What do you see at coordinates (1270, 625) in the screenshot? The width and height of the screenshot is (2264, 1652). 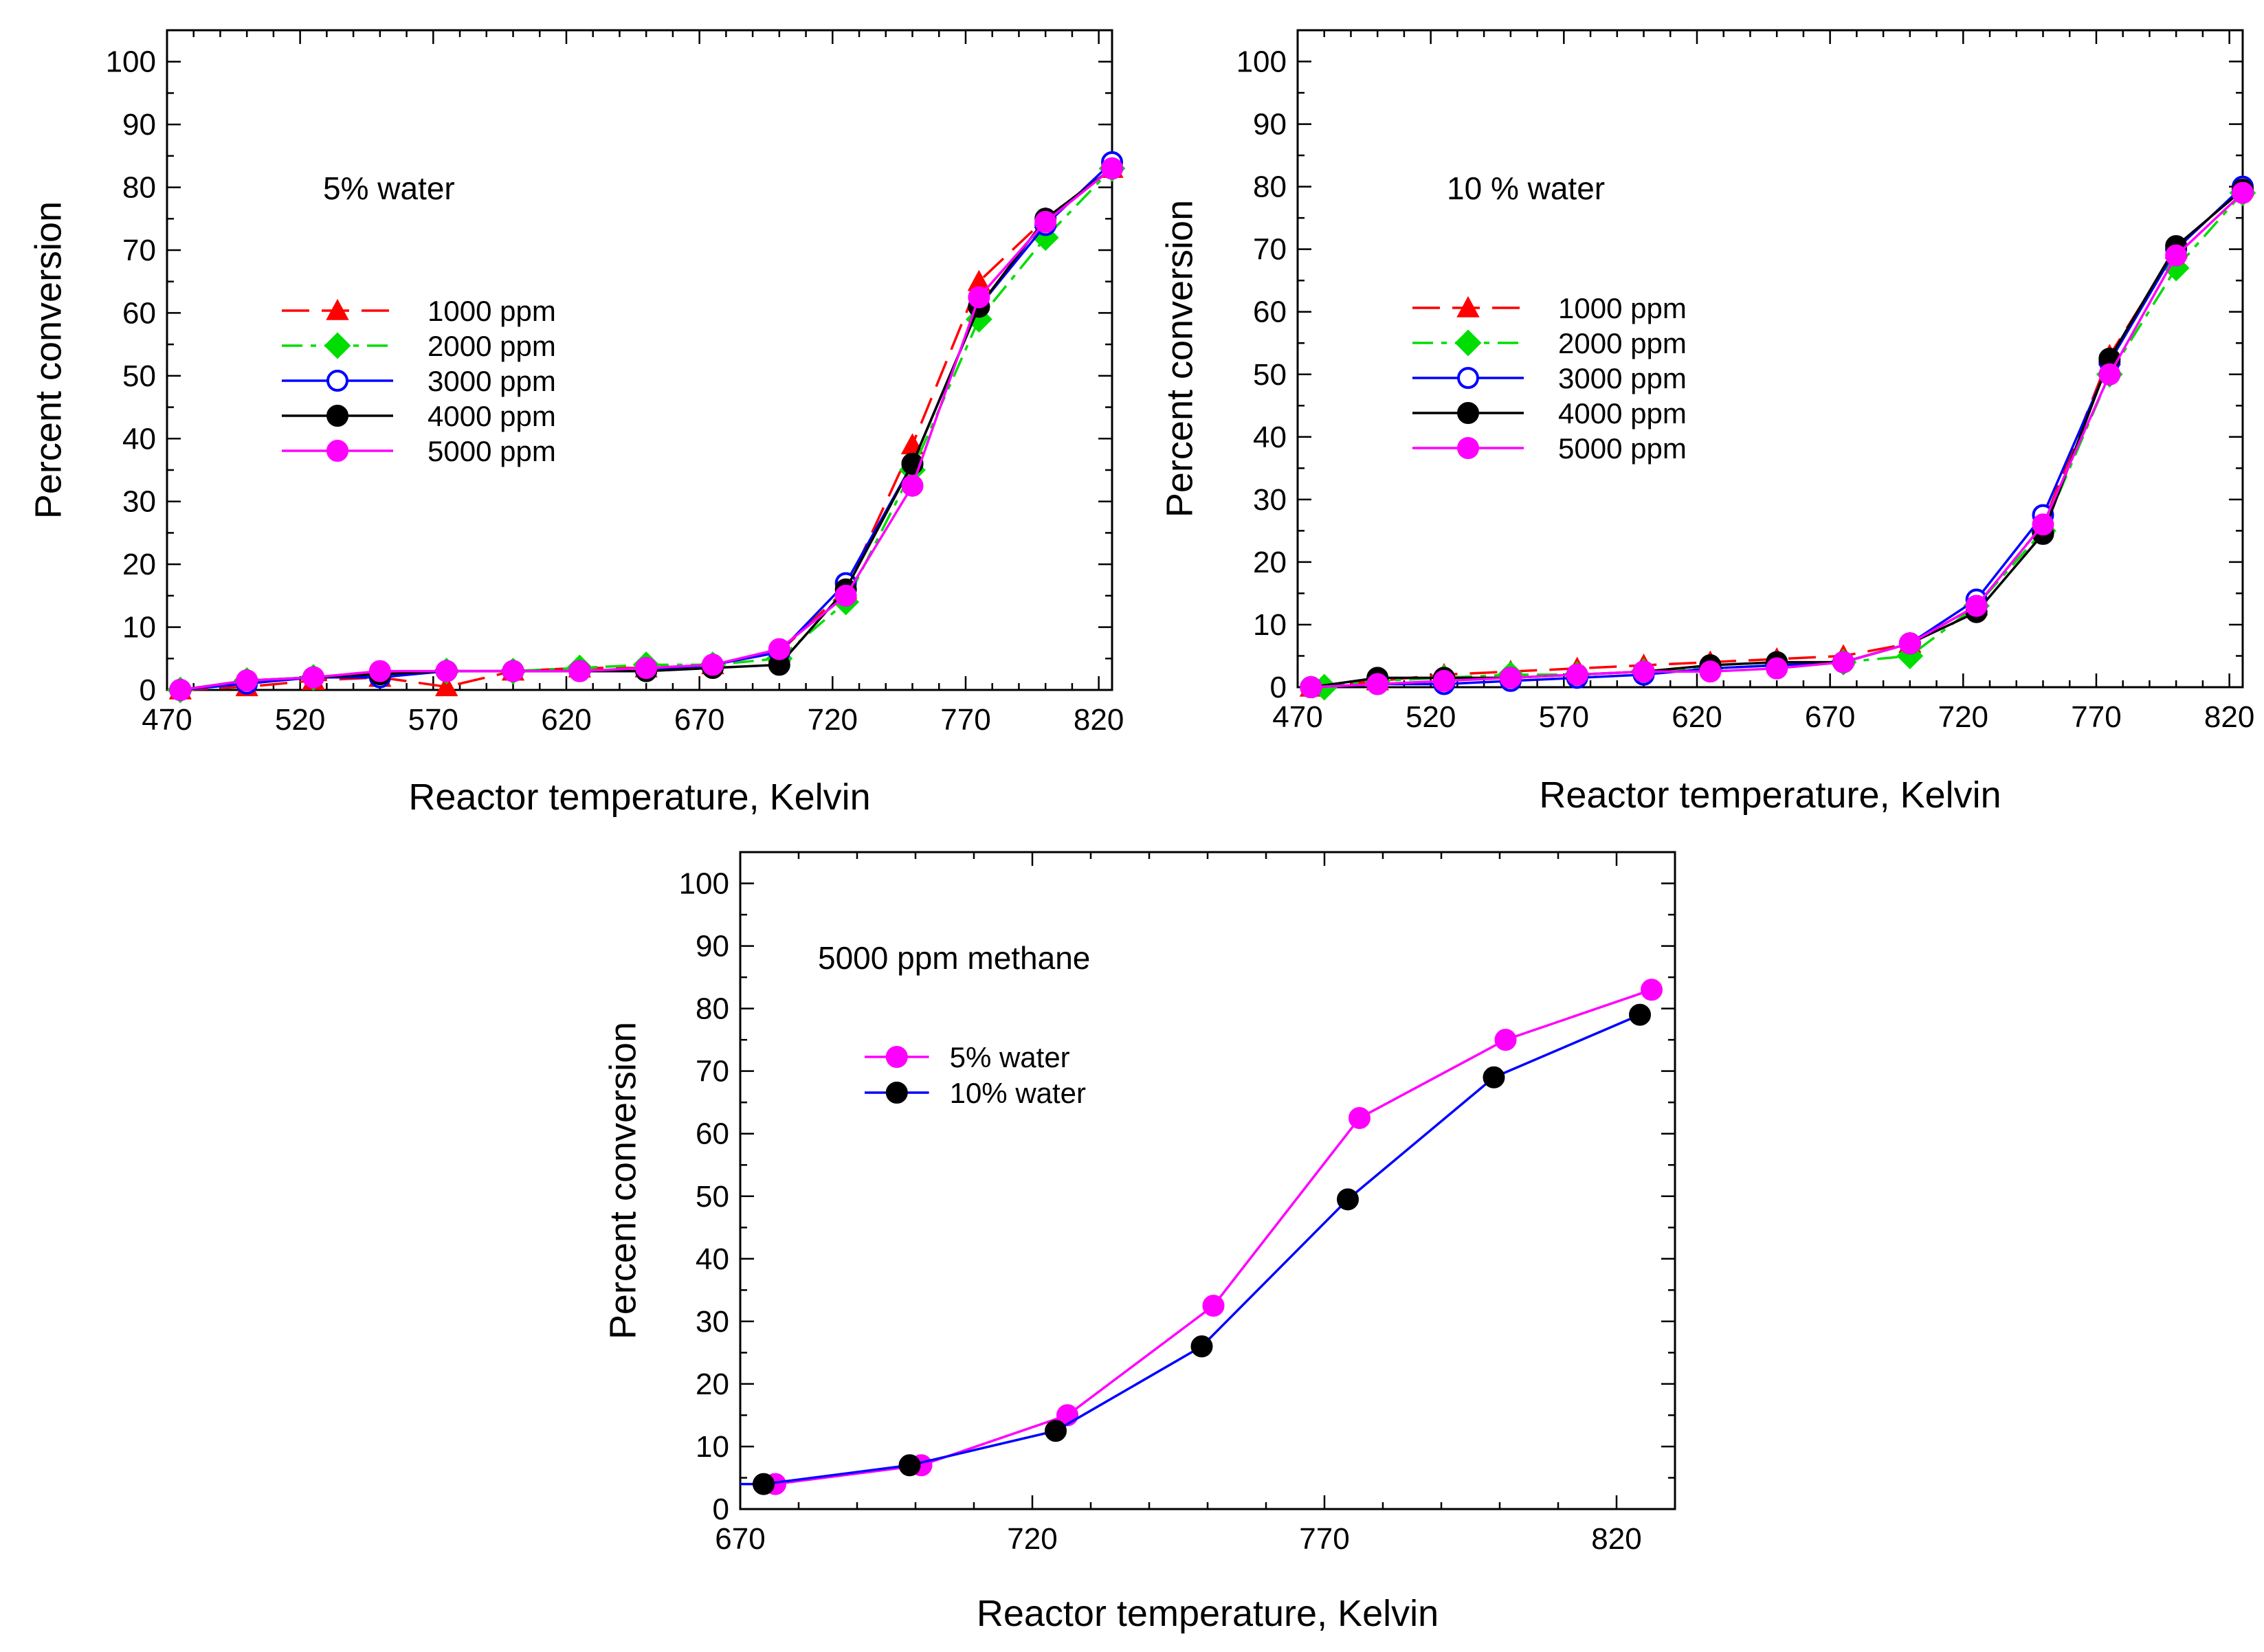 I see `y-tick-label: 10` at bounding box center [1270, 625].